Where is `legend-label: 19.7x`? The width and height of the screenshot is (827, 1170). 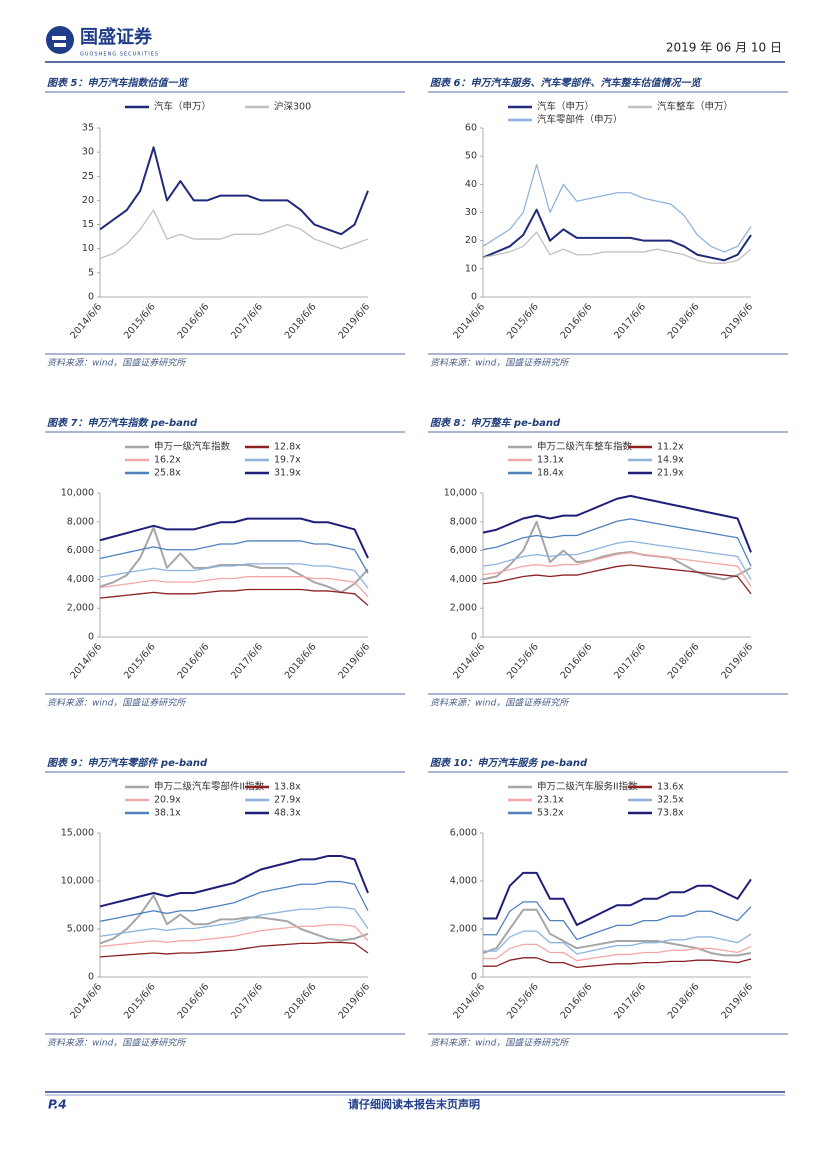
legend-label: 19.7x is located at coordinates (287, 460).